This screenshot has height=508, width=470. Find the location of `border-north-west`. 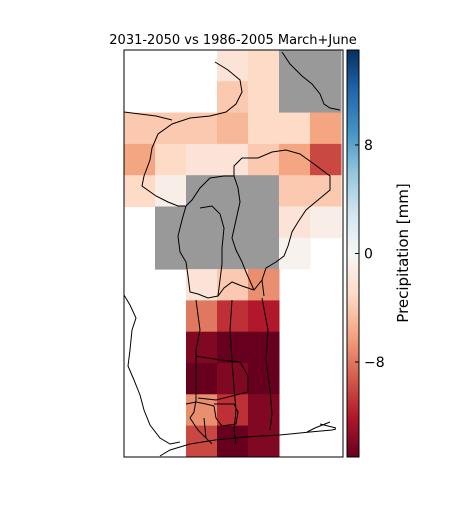

border-north-west is located at coordinates (148, 116).